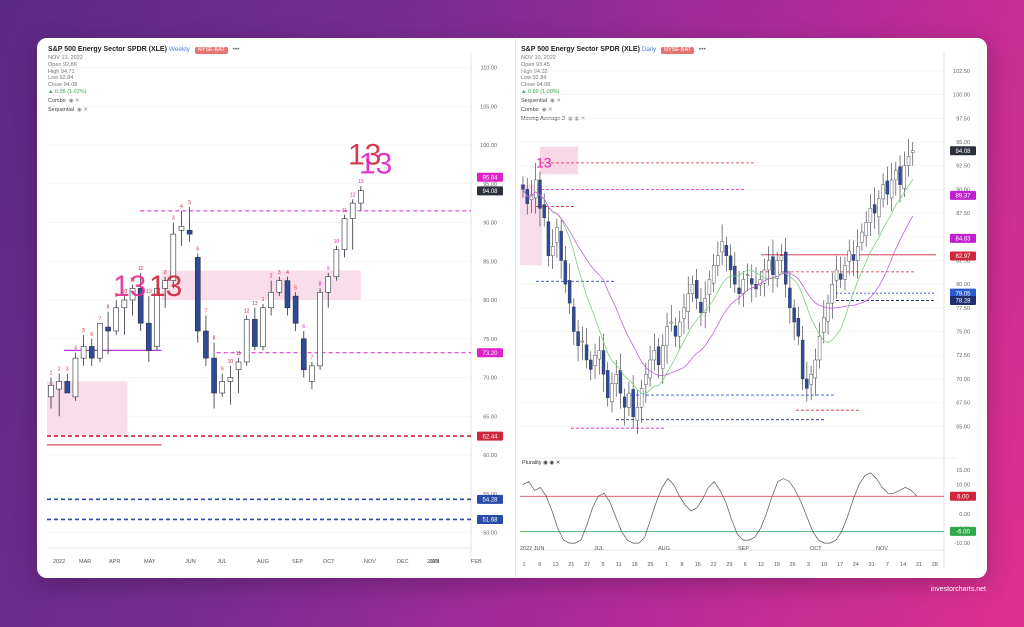 The height and width of the screenshot is (627, 1024). Describe the element at coordinates (729, 565) in the screenshot. I see `x-day-label: 29` at that location.